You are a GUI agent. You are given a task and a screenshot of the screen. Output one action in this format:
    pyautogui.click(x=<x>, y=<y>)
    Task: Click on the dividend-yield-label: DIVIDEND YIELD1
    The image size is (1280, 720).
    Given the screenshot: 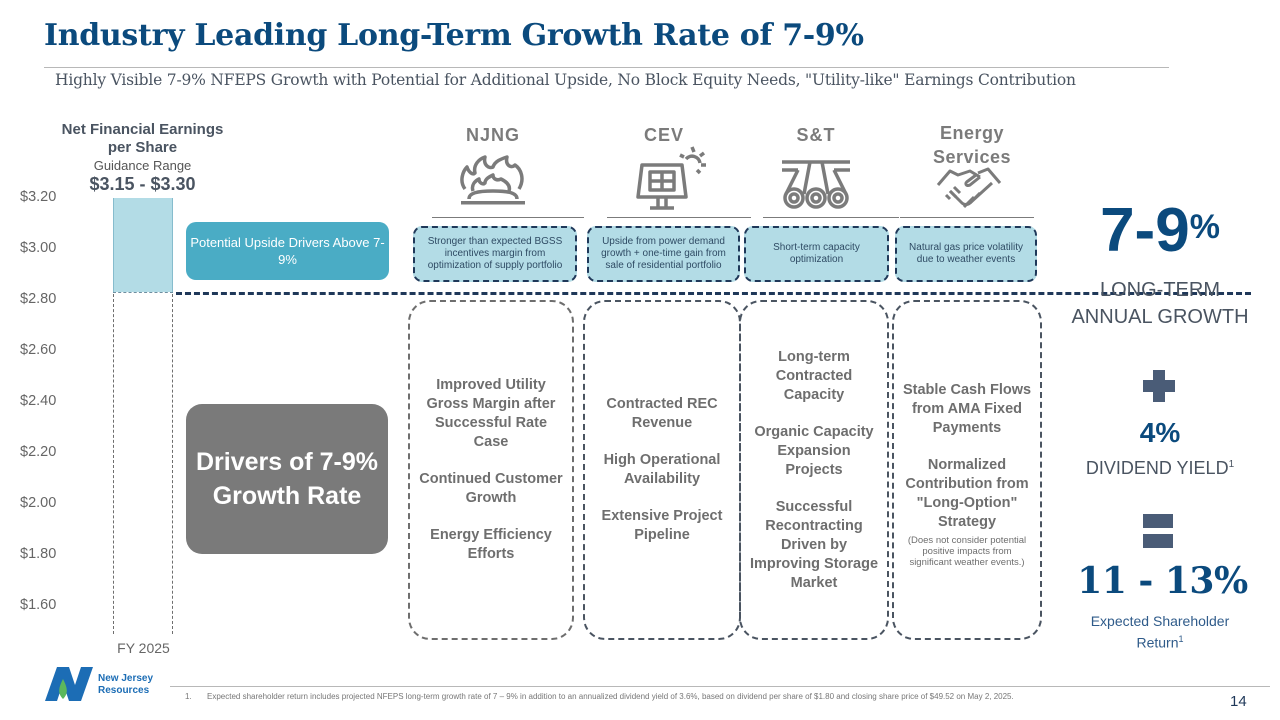 What is the action you would take?
    pyautogui.click(x=1160, y=466)
    